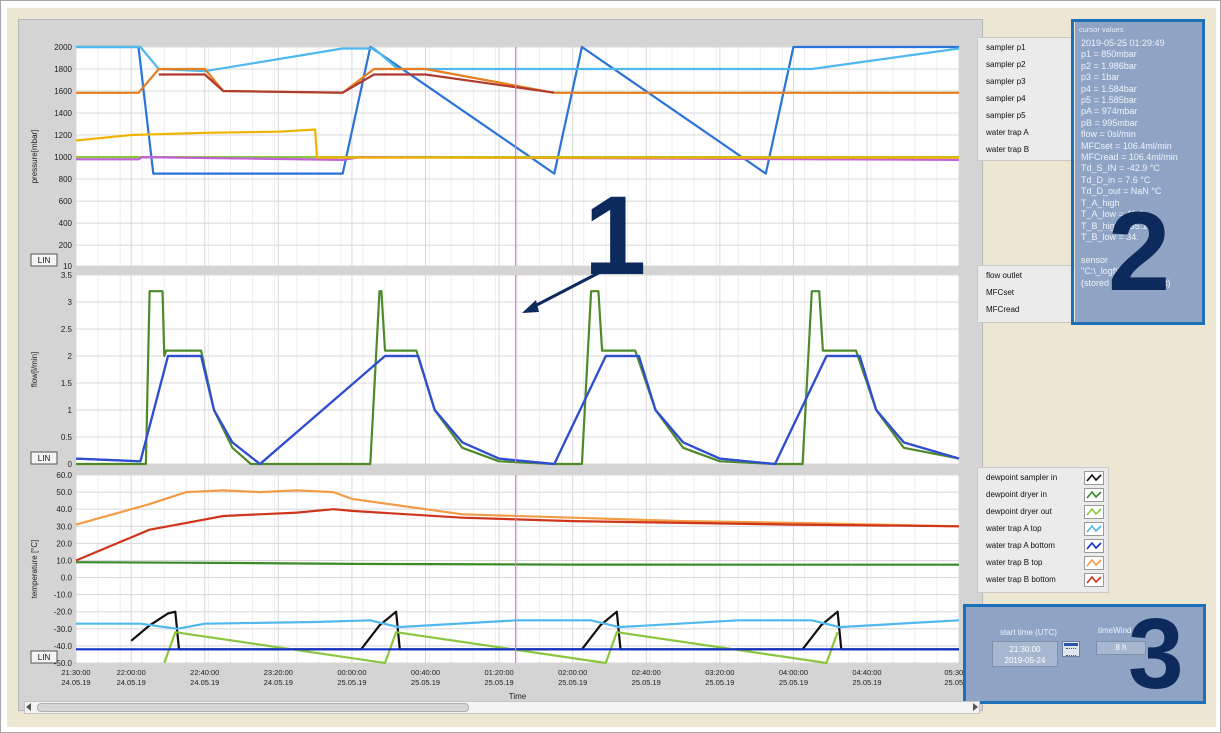  Describe the element at coordinates (1006, 98) in the screenshot. I see `legend-label: sampler p4` at that location.